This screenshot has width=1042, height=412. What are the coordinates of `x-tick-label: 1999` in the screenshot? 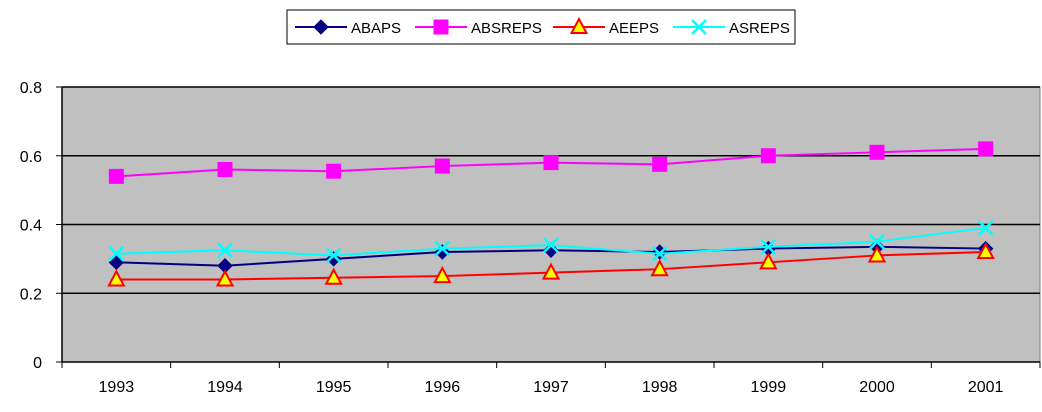 It's located at (769, 387).